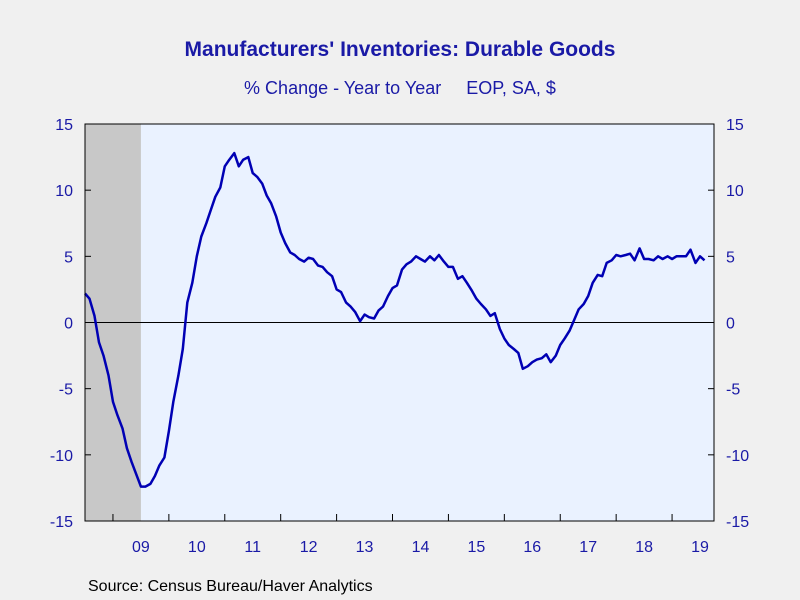 The height and width of the screenshot is (600, 800). Describe the element at coordinates (421, 547) in the screenshot. I see `x-tick-label: 14` at that location.